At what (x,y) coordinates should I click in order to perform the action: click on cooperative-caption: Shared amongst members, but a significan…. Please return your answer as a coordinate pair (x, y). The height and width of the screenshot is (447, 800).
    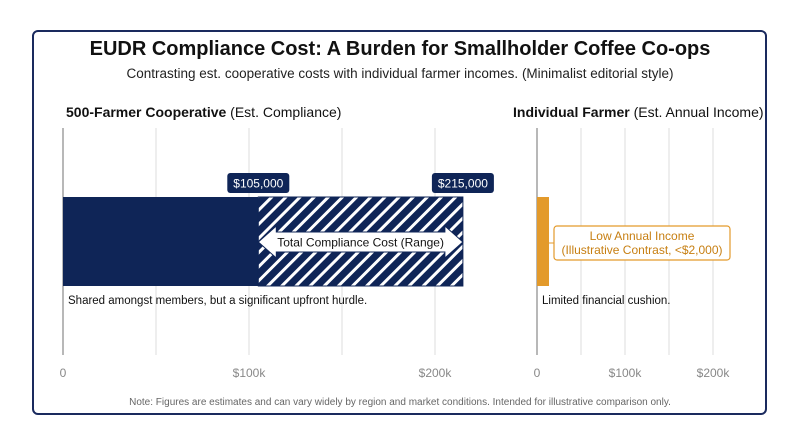
    Looking at the image, I should click on (217, 301).